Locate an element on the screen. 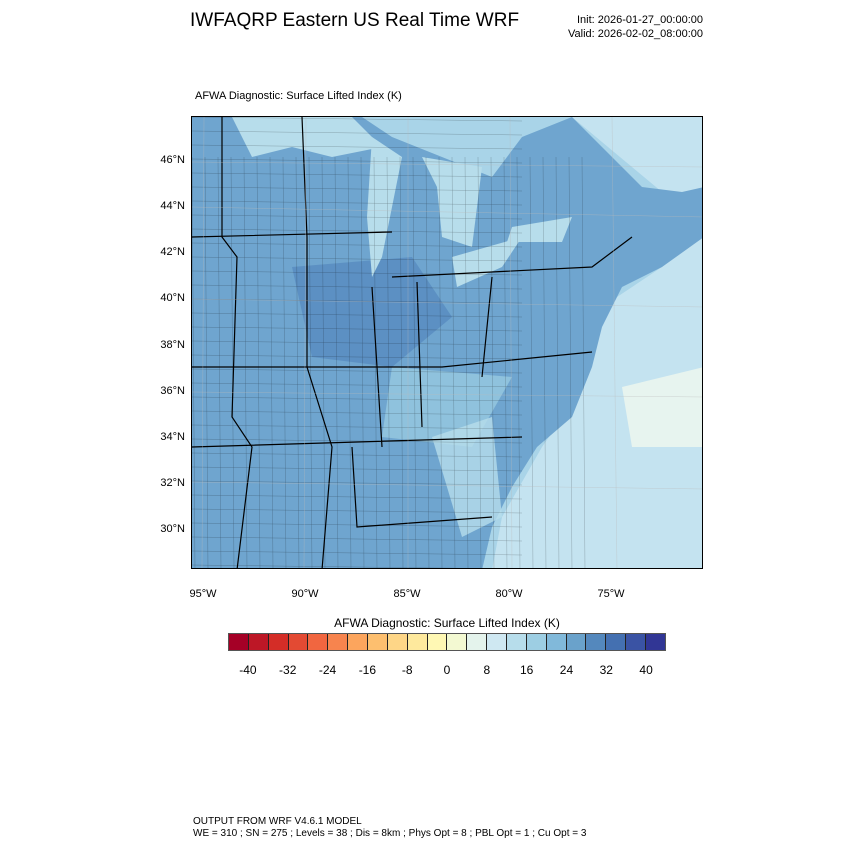 This screenshot has width=850, height=850. lat-label: 36°N is located at coordinates (172, 391).